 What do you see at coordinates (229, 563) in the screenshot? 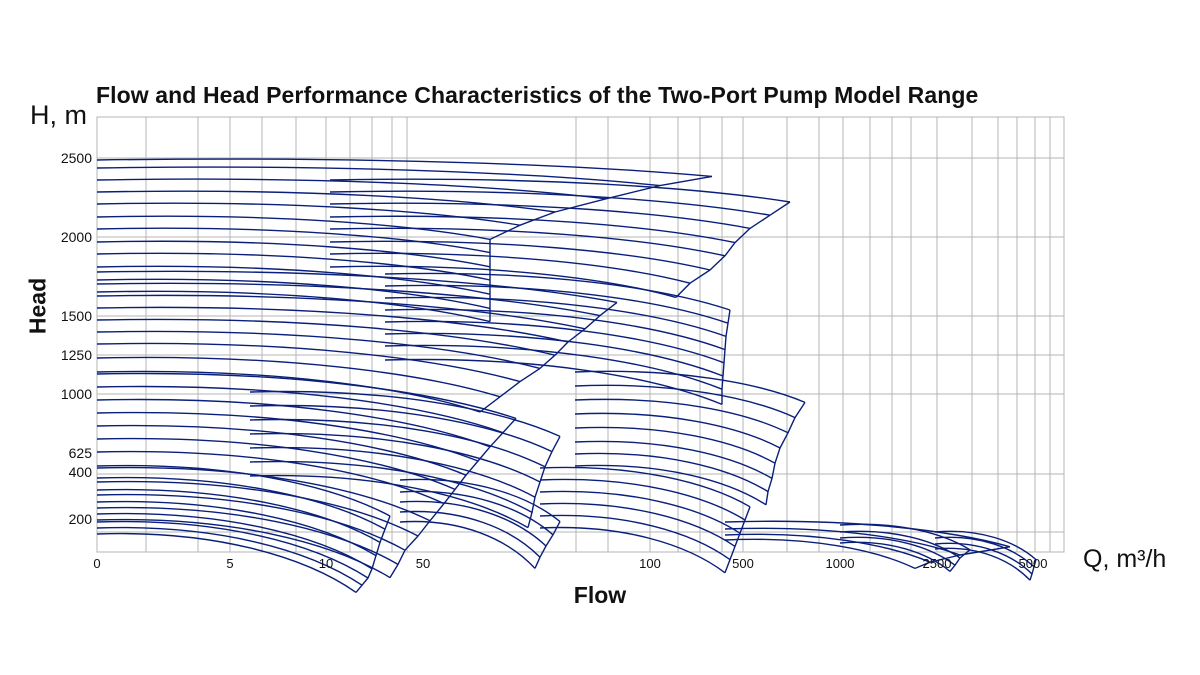
I see `x-tick-label: 5` at bounding box center [229, 563].